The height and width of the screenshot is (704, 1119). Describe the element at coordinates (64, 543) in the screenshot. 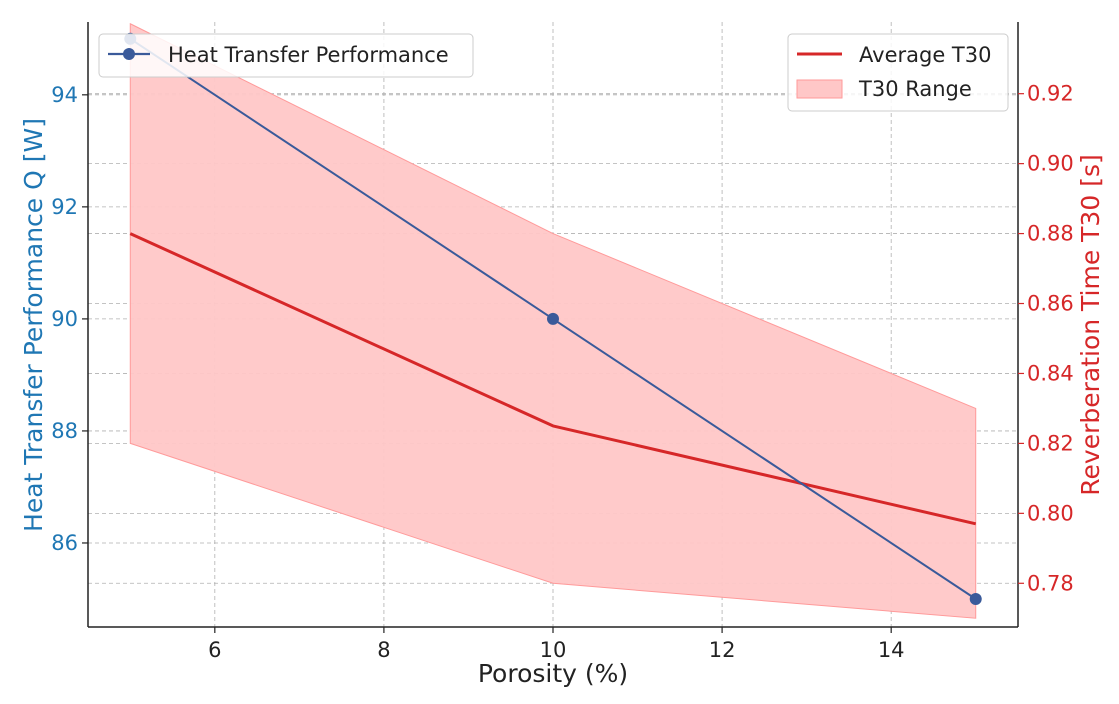

I see `y-left-tick-label: 86` at that location.